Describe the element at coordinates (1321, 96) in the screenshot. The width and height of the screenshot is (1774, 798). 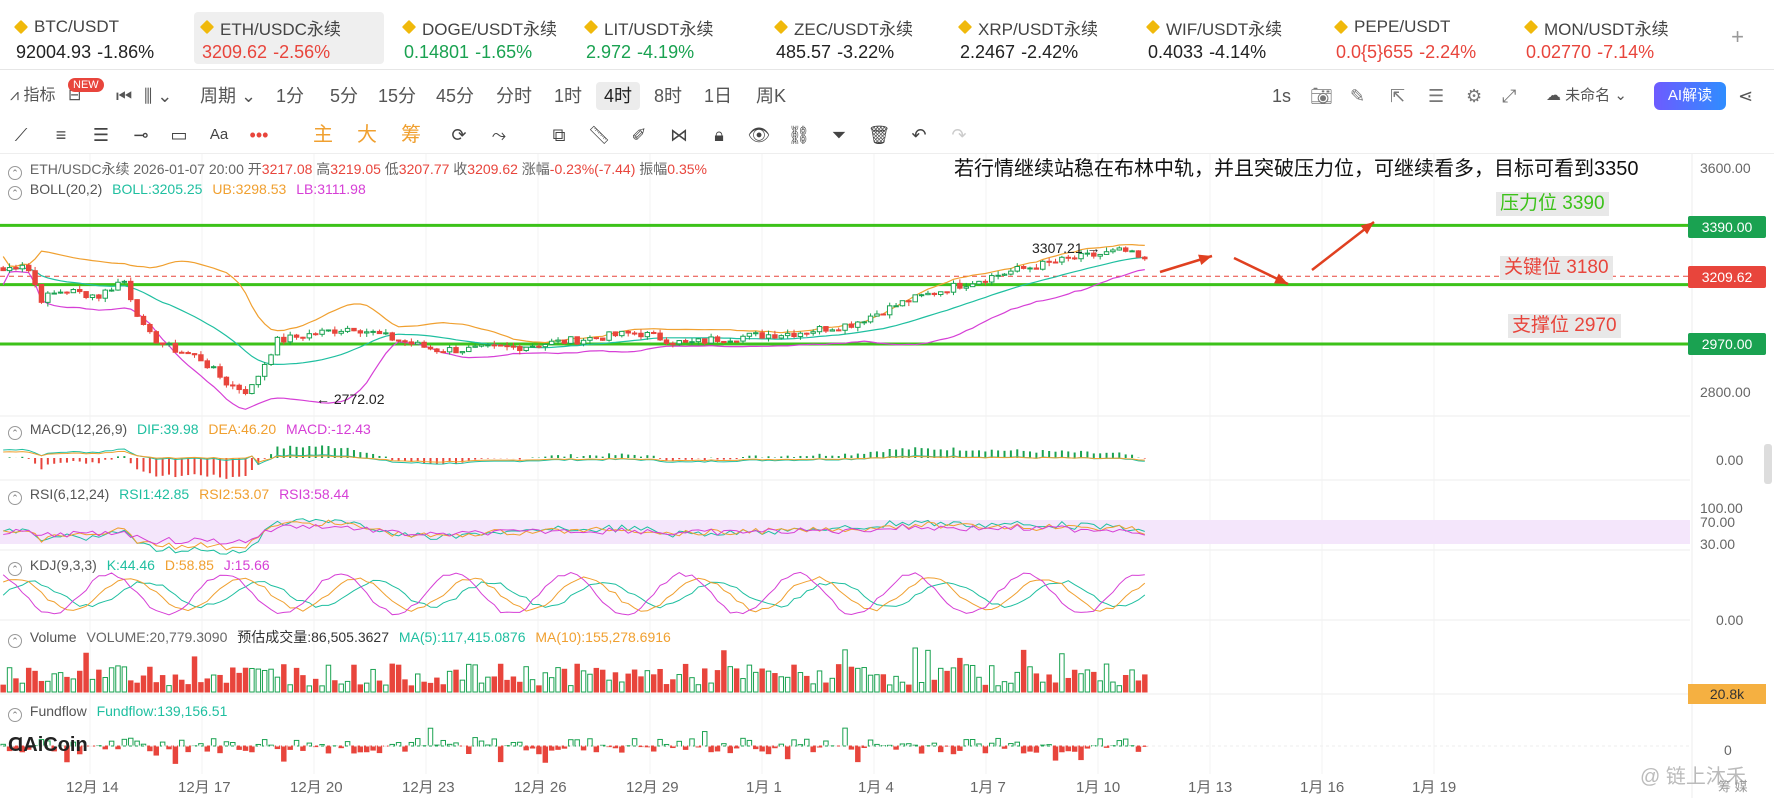
I see `camera-icon: 📷︎` at that location.